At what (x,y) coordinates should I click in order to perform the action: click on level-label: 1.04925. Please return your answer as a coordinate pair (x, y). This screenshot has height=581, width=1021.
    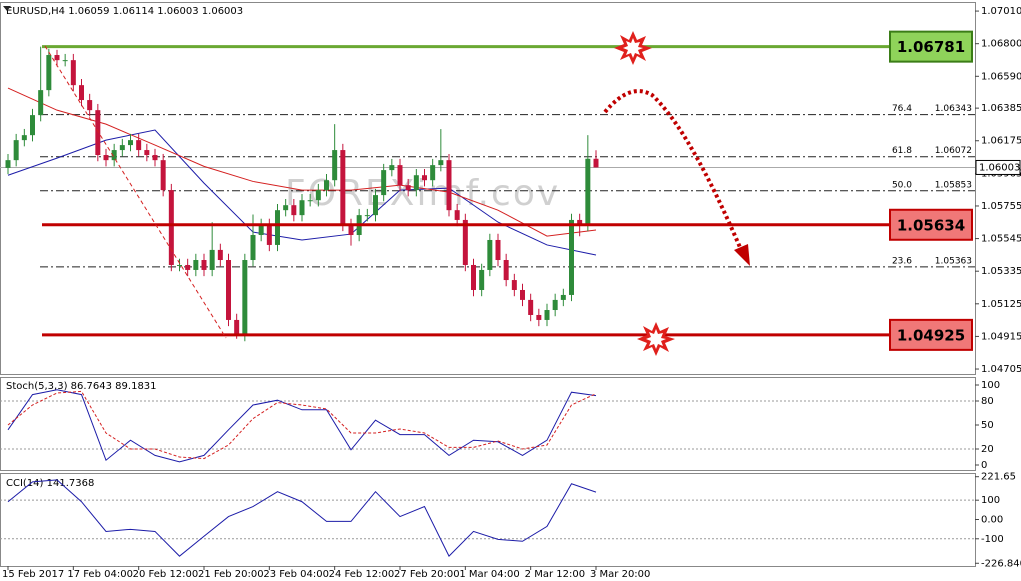
    Looking at the image, I should click on (931, 335).